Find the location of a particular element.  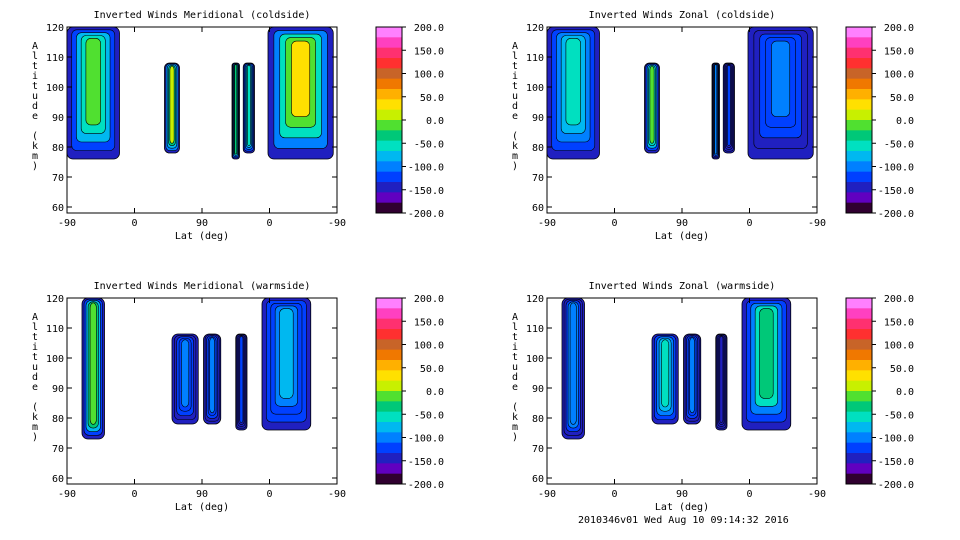

colorbar-tick-label: 0.0 is located at coordinates (435, 392).